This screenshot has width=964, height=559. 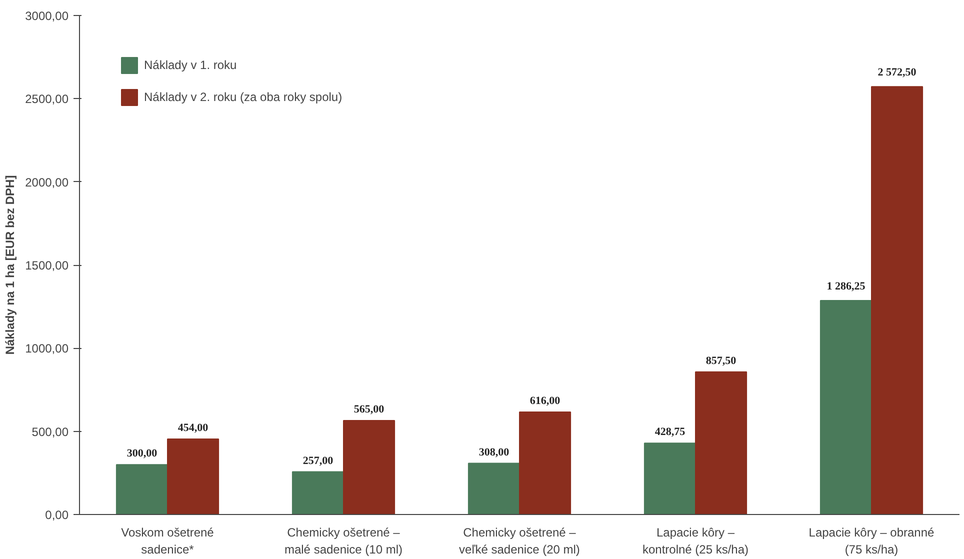 I want to click on x-tick-label: Chemicky ošetrené – veľké sadenice (20 ml), so click(x=519, y=541).